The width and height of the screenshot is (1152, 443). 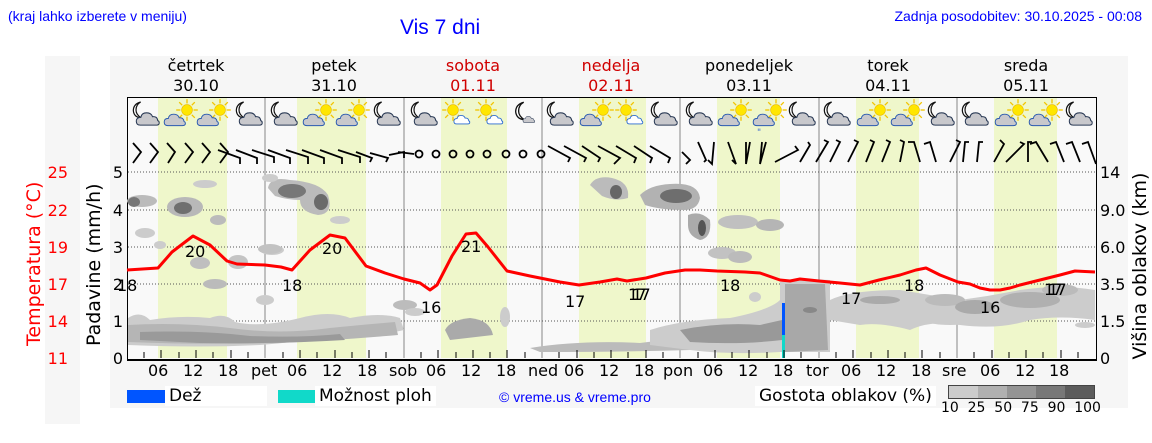 I want to click on day-label-5: torek 04.11, so click(x=888, y=75).